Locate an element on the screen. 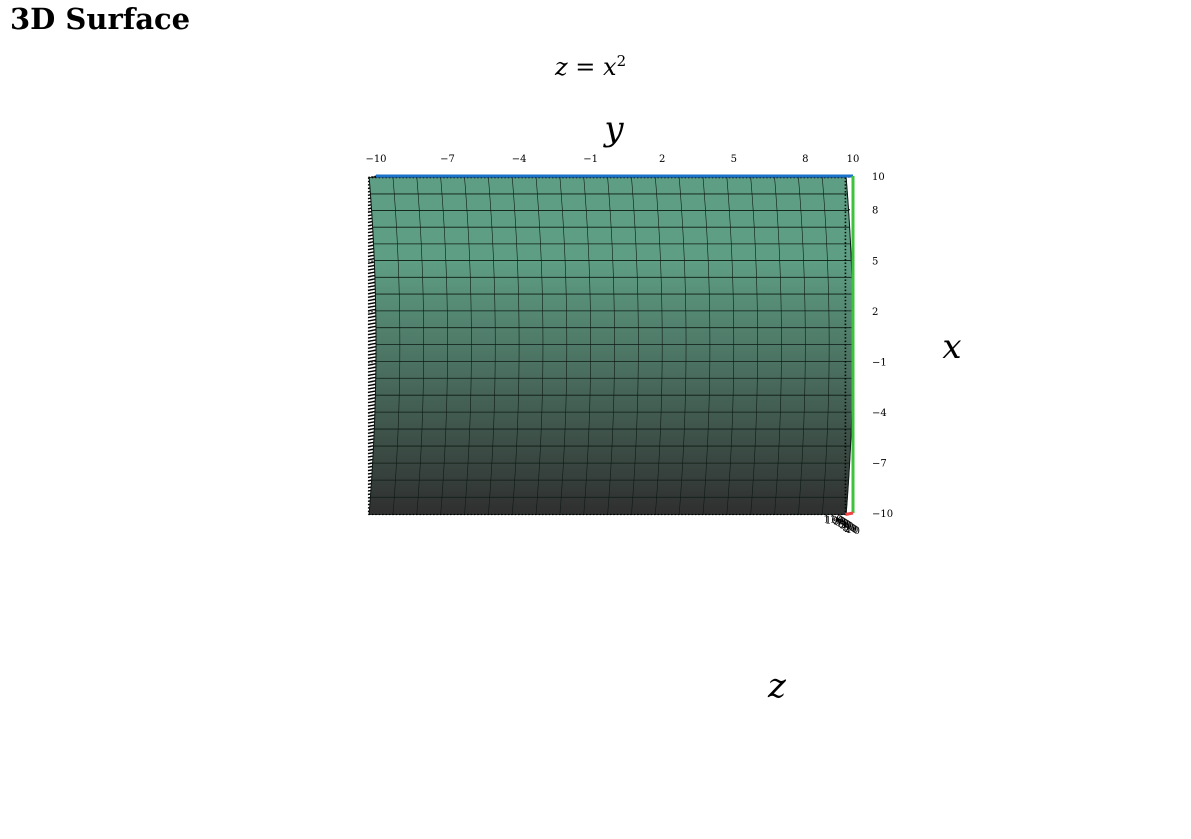 The width and height of the screenshot is (1191, 839). z-tick-label: 70 is located at coordinates (842, 524).